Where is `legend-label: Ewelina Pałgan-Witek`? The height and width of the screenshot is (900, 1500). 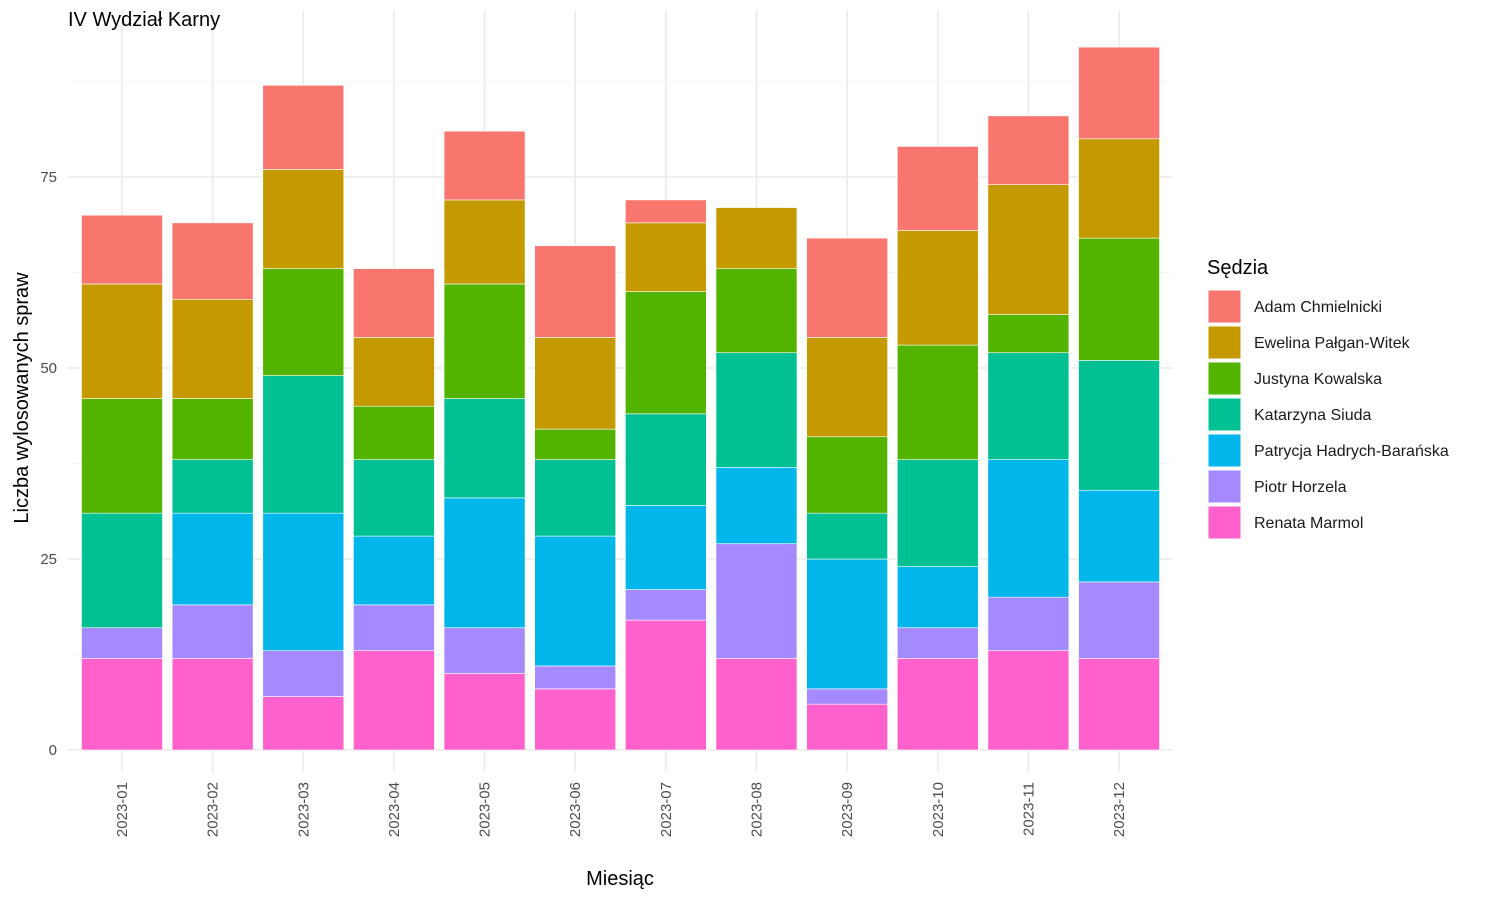
legend-label: Ewelina Pałgan-Witek is located at coordinates (1332, 343).